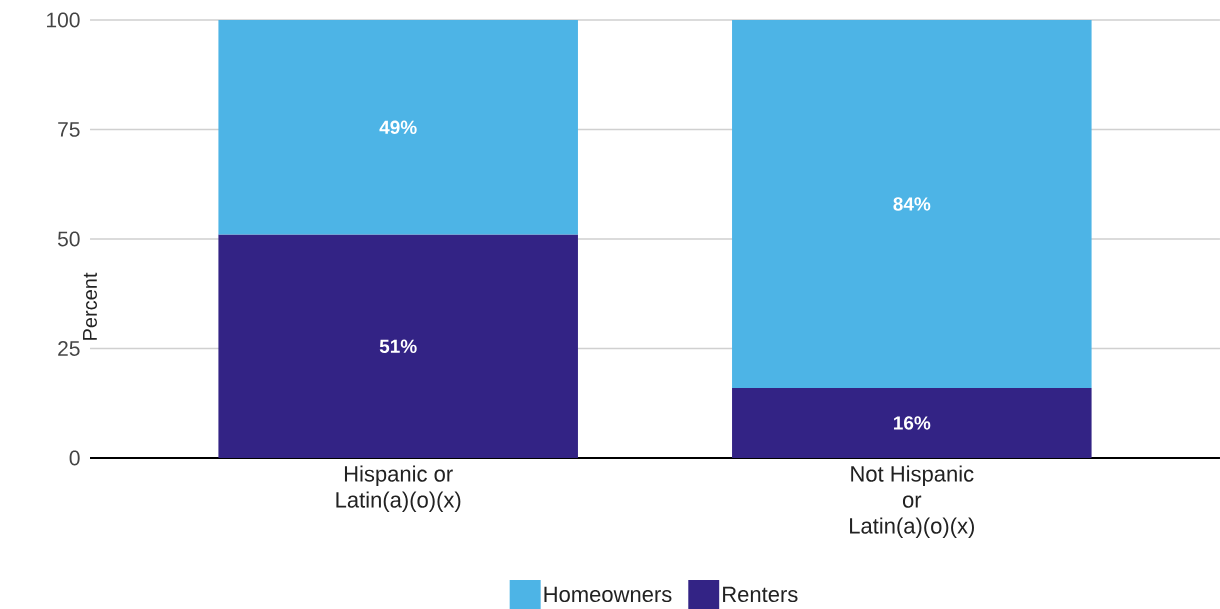 The image size is (1220, 609). I want to click on y-tick-label: 25, so click(69, 348).